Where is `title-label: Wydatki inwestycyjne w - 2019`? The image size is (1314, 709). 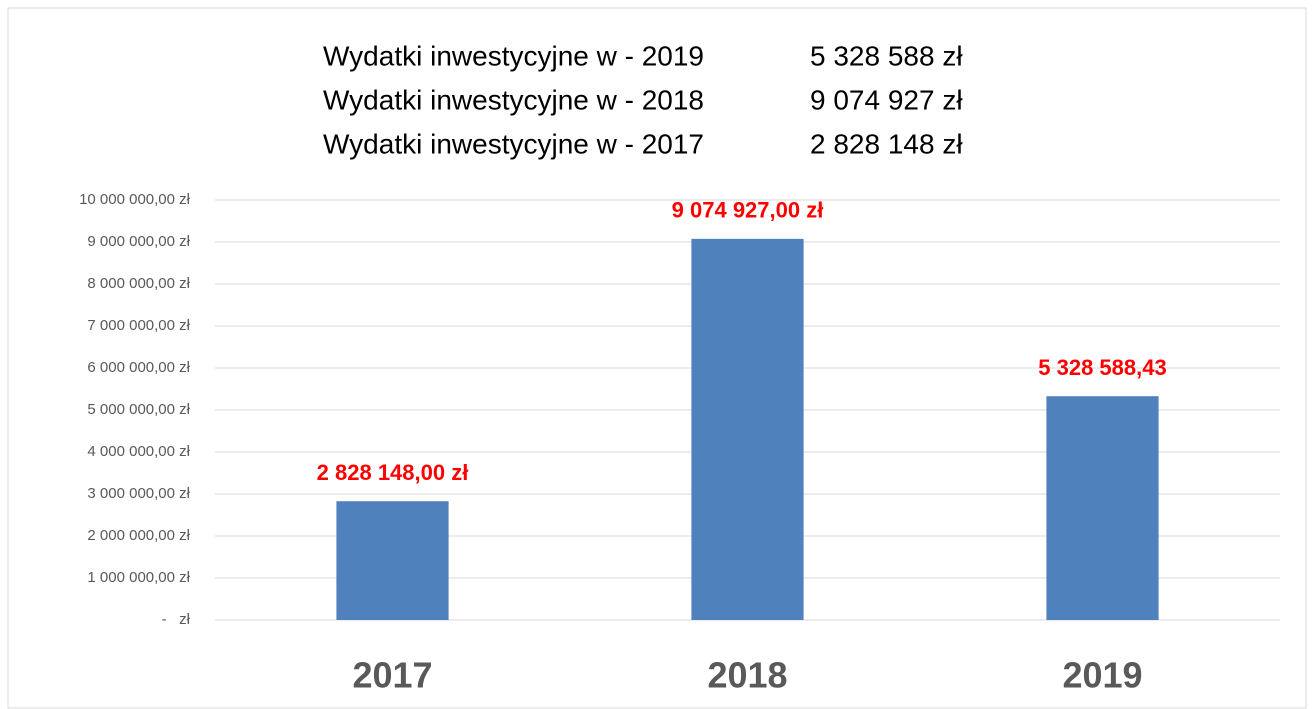
title-label: Wydatki inwestycyjne w - 2019 is located at coordinates (513, 55).